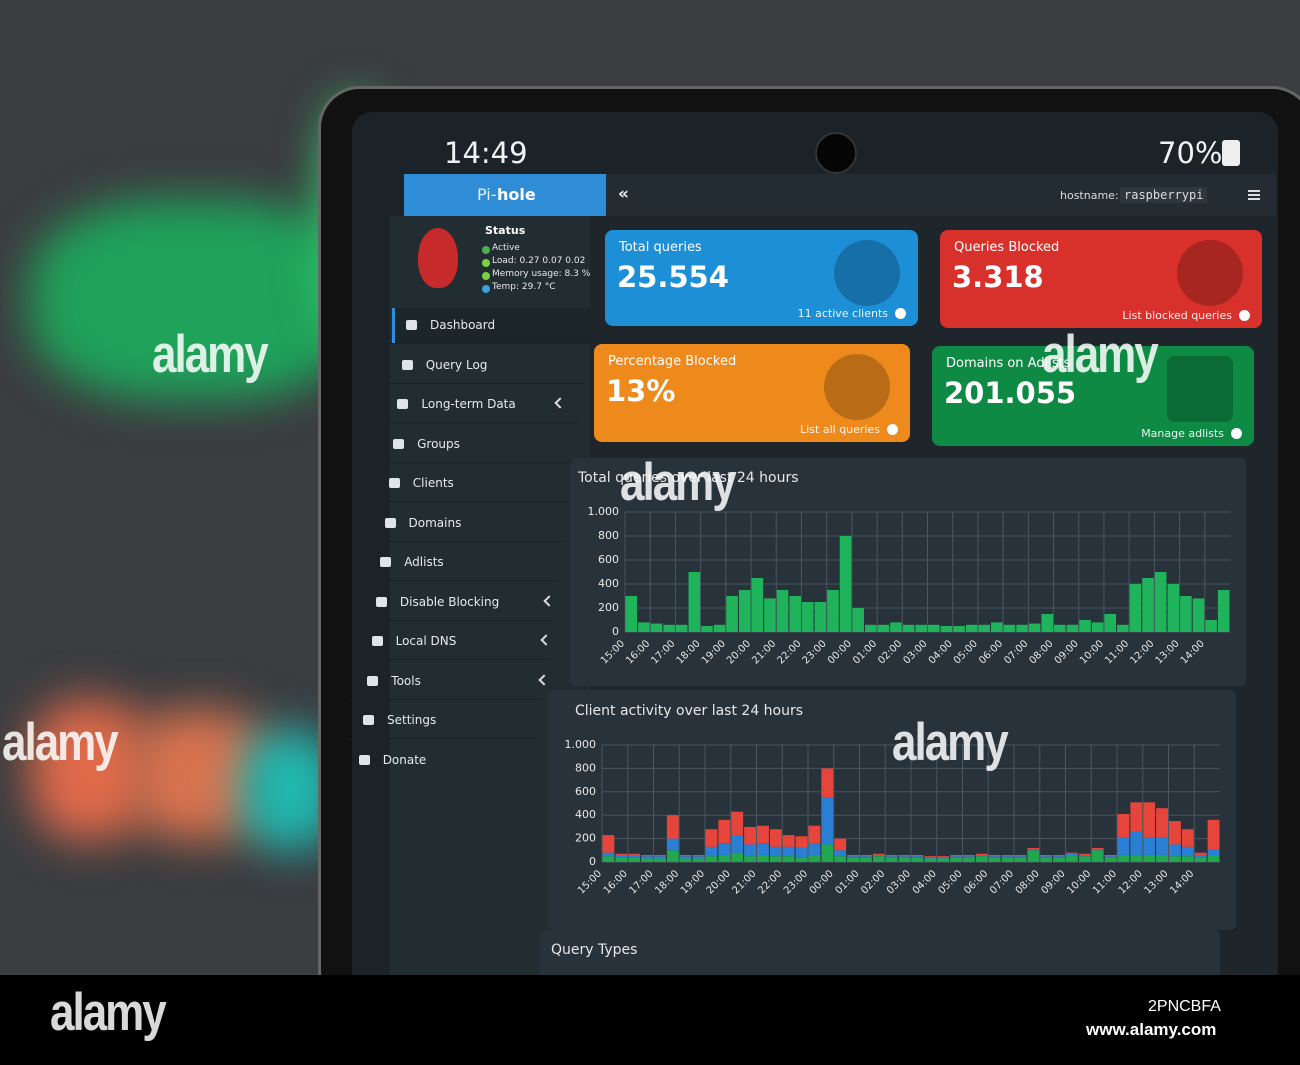 This screenshot has height=1065, width=1300. Describe the element at coordinates (404, 759) in the screenshot. I see `menu-item: Donate` at that location.